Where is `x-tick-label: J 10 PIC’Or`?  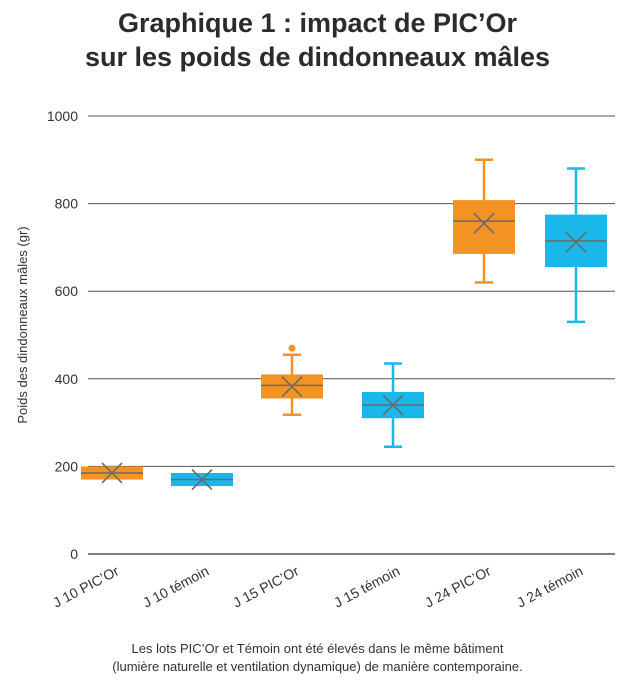
x-tick-label: J 10 PIC’Or is located at coordinates (86, 586).